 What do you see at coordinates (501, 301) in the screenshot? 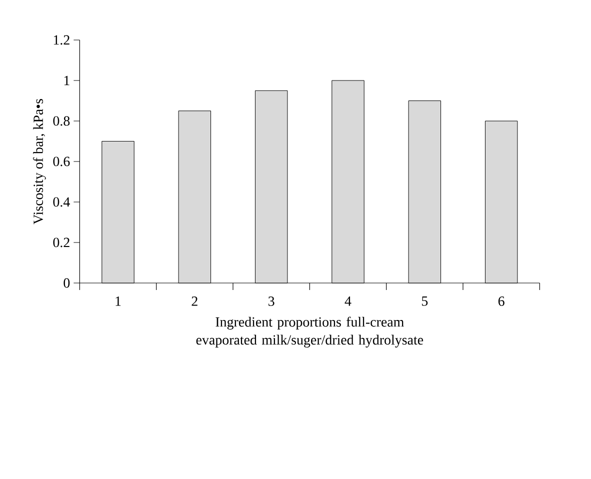
I see `x-tick-label: 6` at bounding box center [501, 301].